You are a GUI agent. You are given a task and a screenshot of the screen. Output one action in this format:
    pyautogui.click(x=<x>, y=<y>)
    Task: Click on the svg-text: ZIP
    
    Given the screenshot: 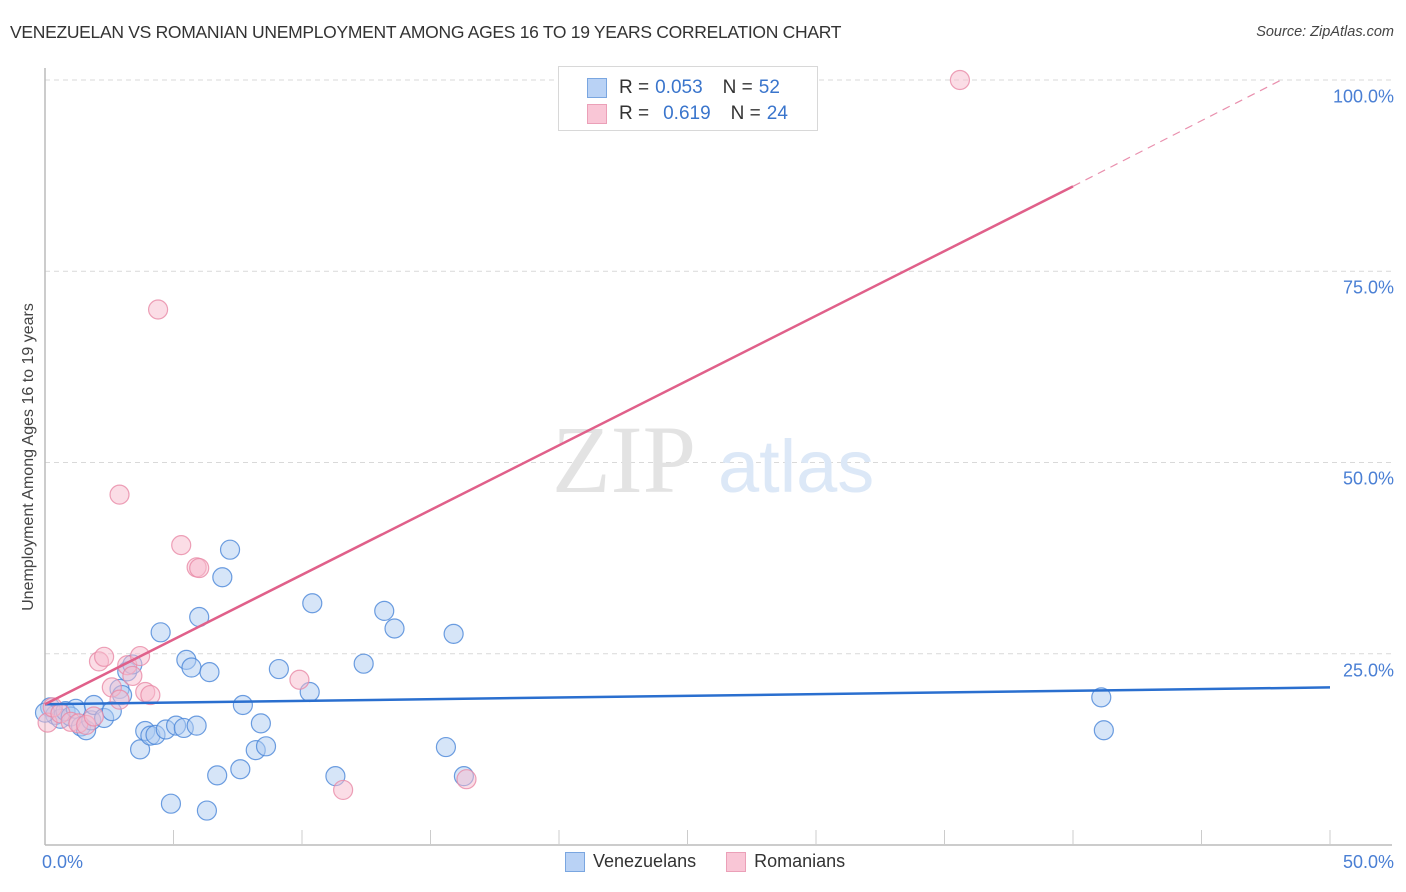 What is the action you would take?
    pyautogui.click(x=624, y=459)
    